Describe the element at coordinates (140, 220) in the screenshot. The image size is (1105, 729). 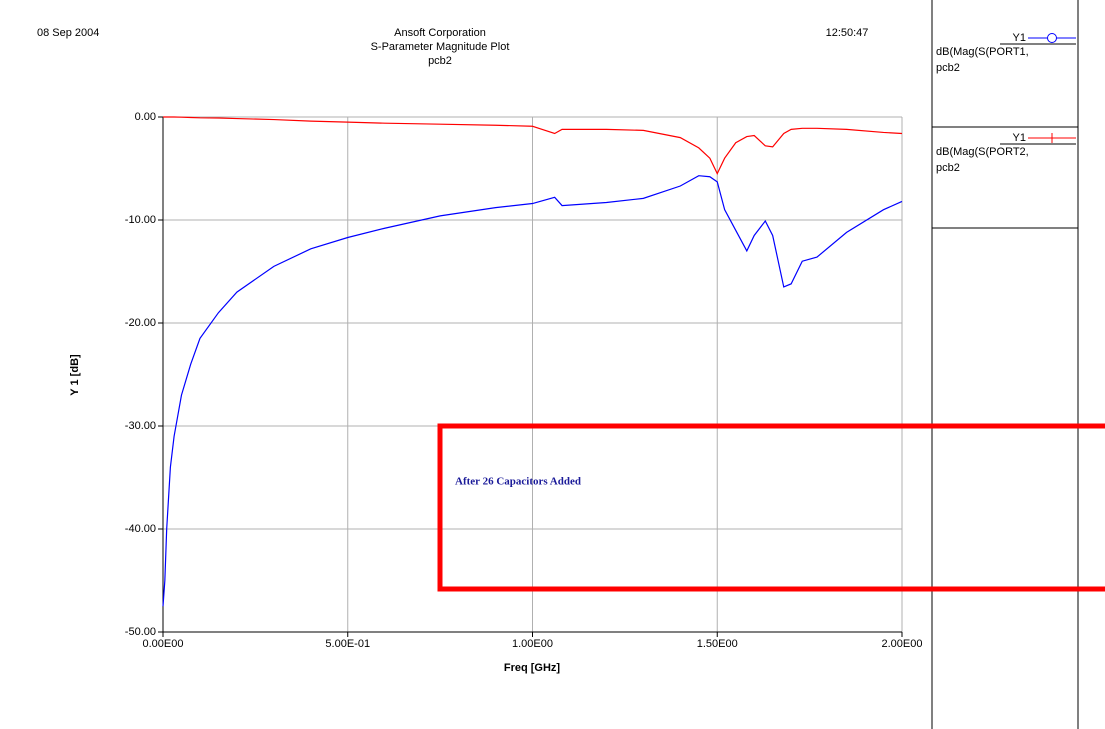
I see `y-tick-label: -10.00` at that location.